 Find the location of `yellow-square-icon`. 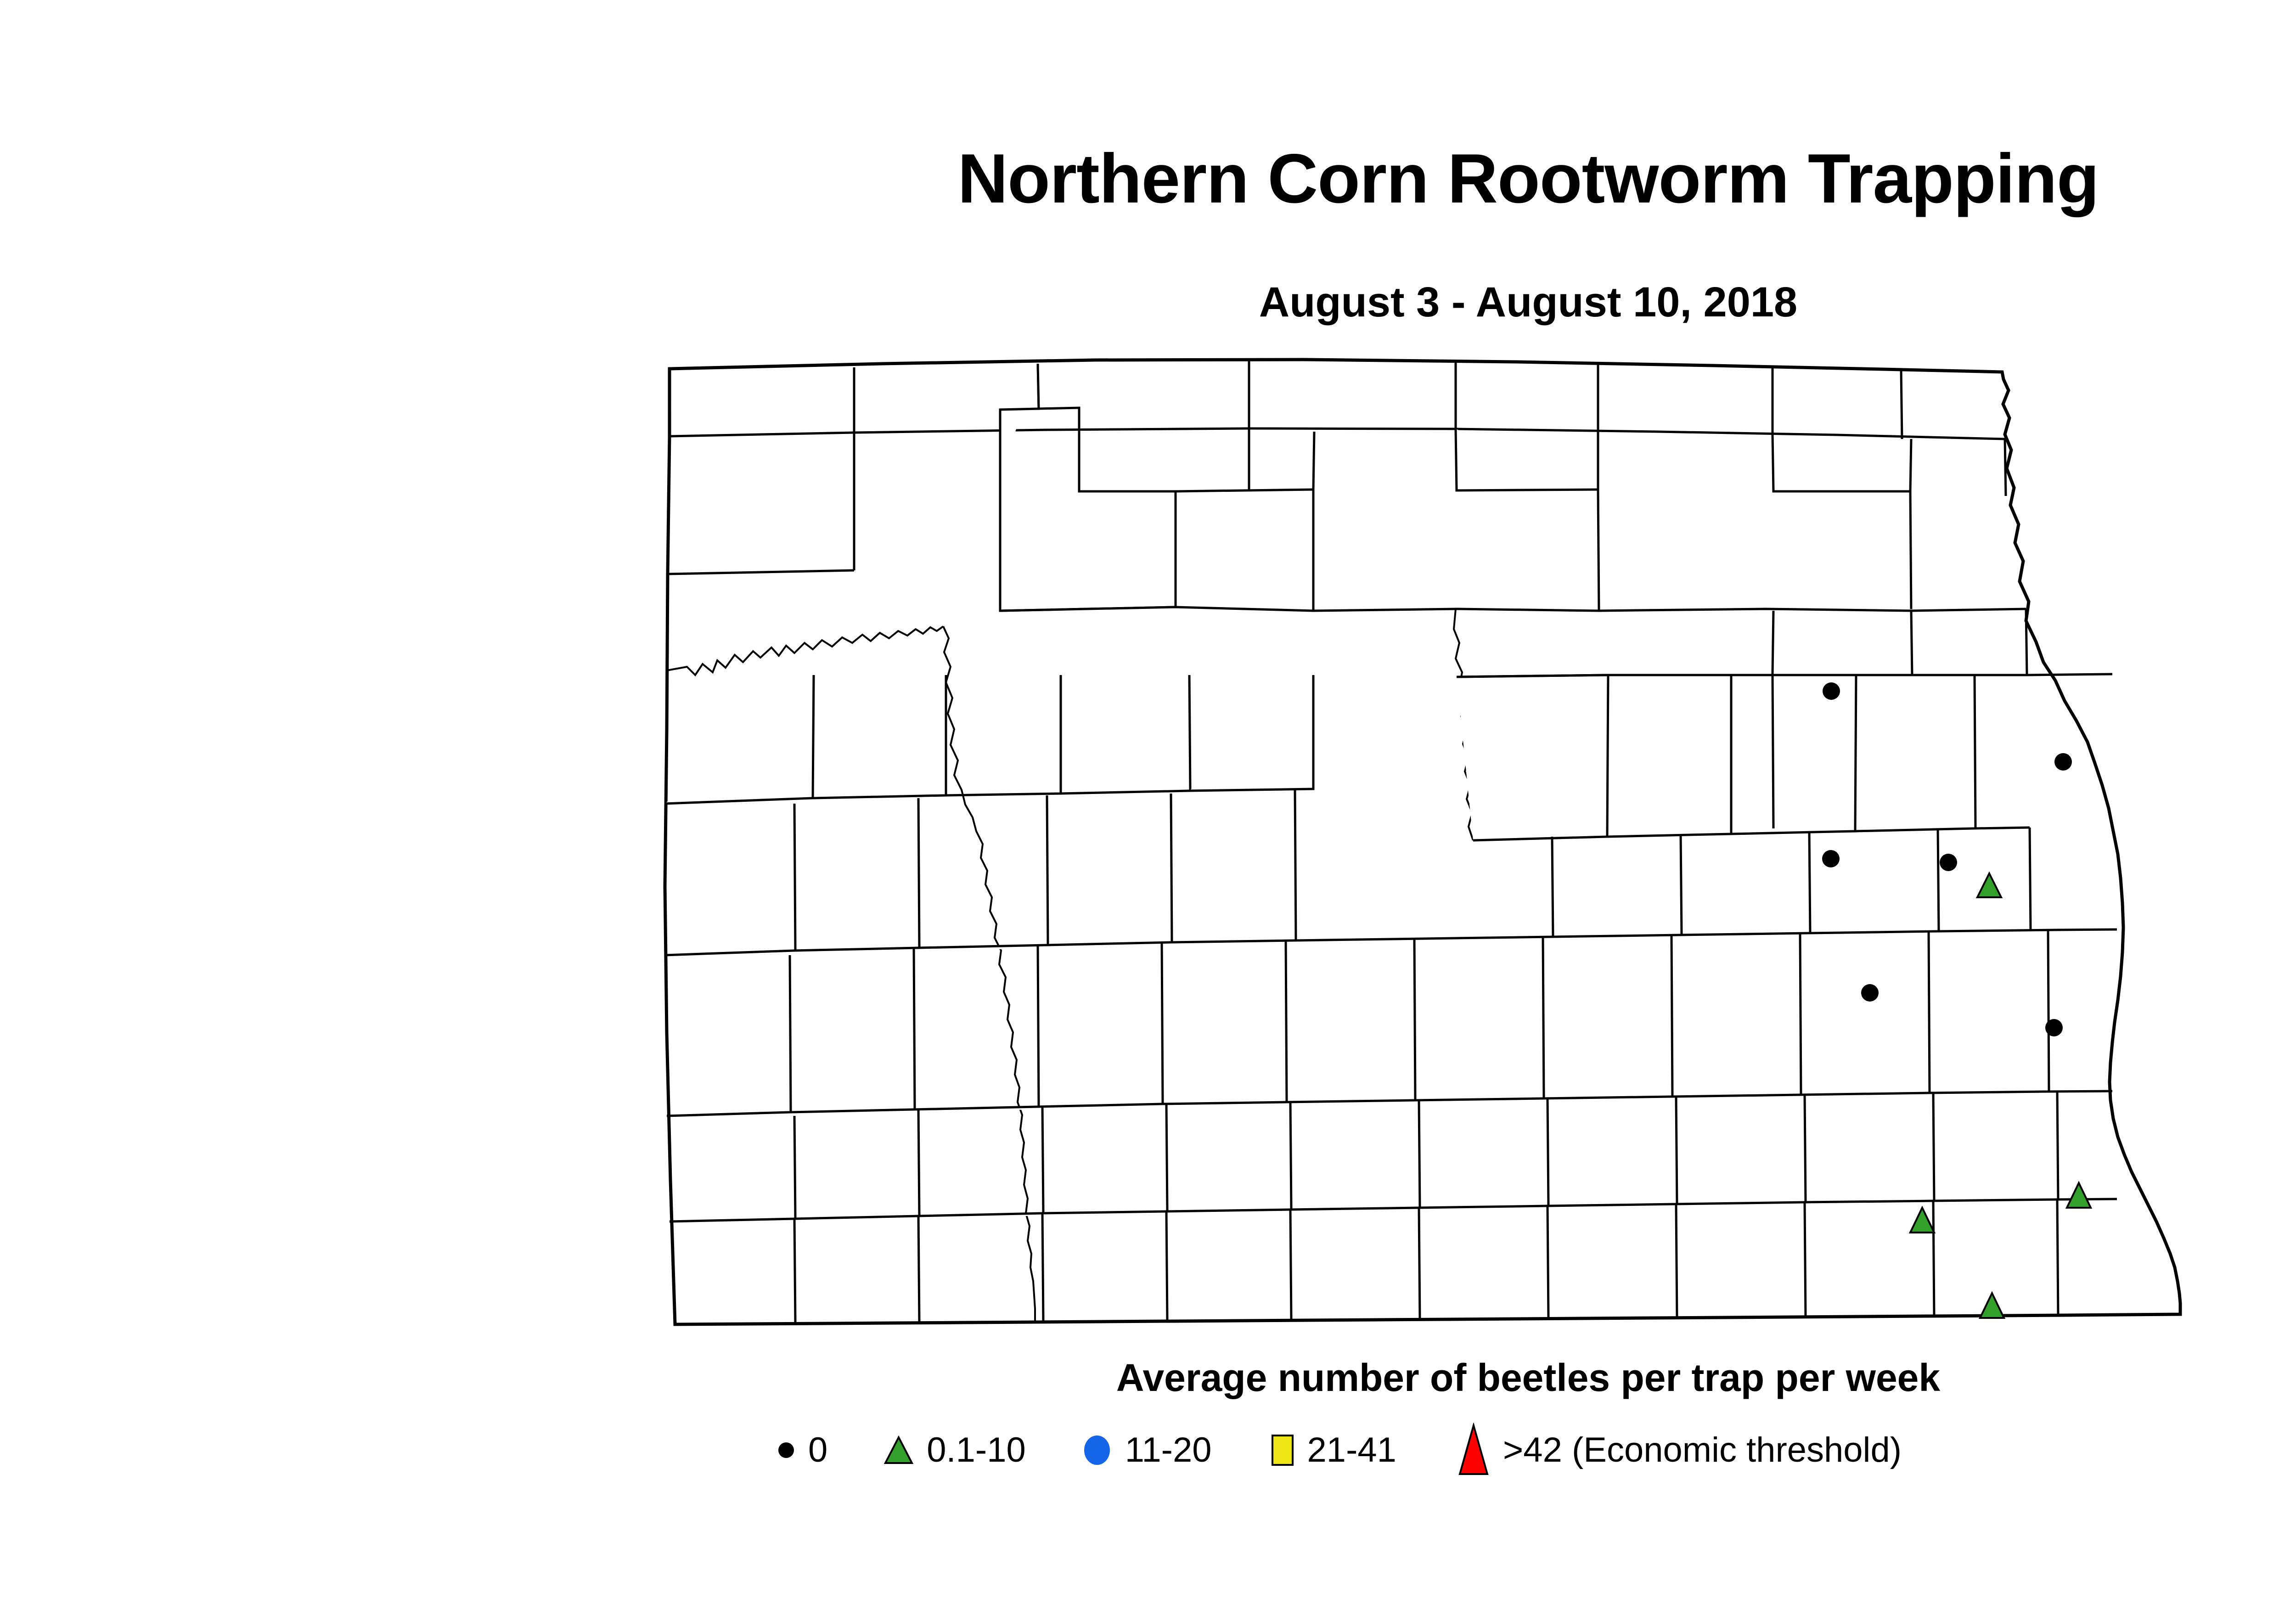

yellow-square-icon is located at coordinates (1282, 1450).